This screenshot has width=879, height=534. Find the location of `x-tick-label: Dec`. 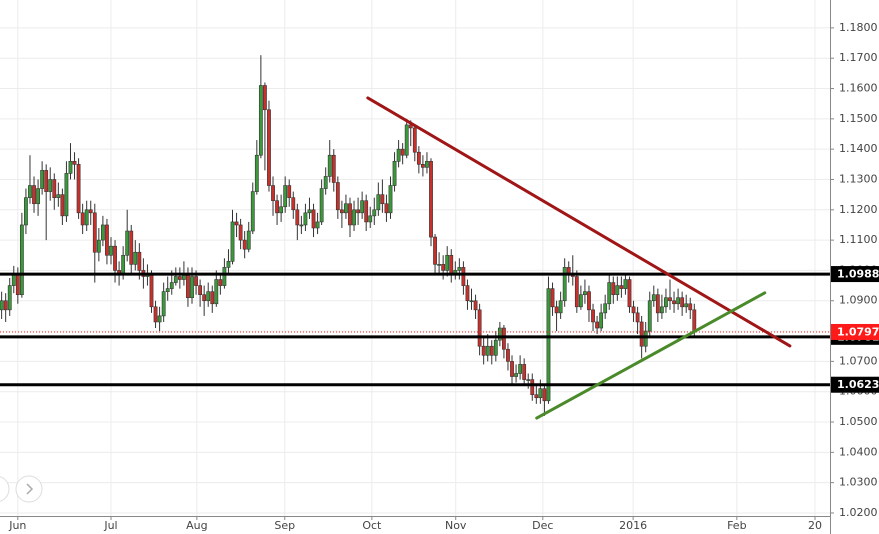

x-tick-label: Dec is located at coordinates (542, 525).